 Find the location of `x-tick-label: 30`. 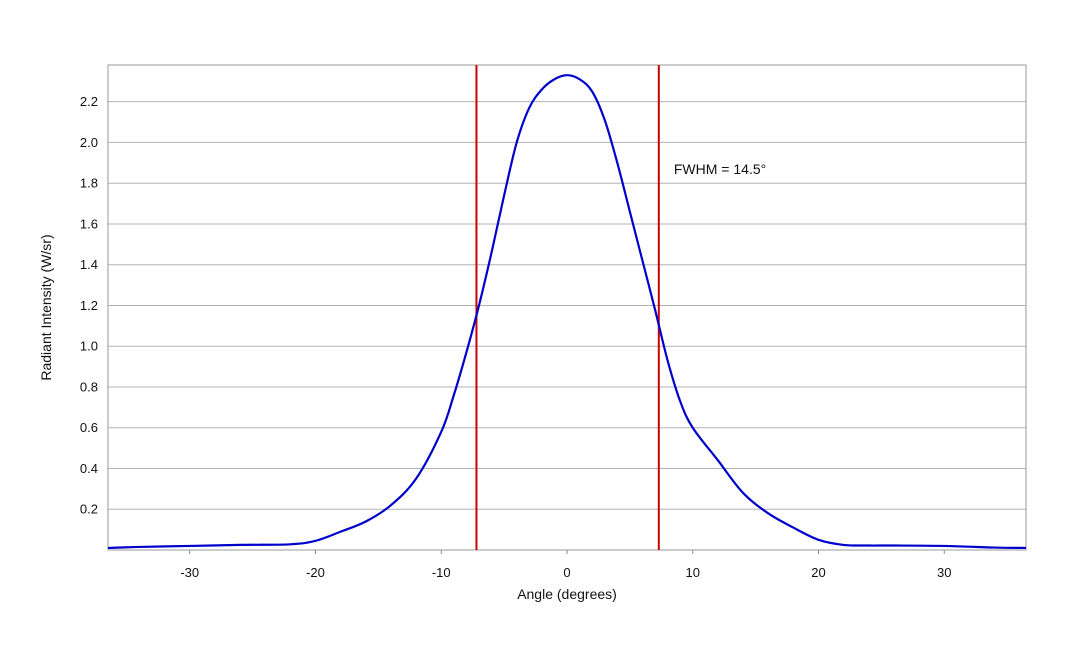

x-tick-label: 30 is located at coordinates (944, 572).